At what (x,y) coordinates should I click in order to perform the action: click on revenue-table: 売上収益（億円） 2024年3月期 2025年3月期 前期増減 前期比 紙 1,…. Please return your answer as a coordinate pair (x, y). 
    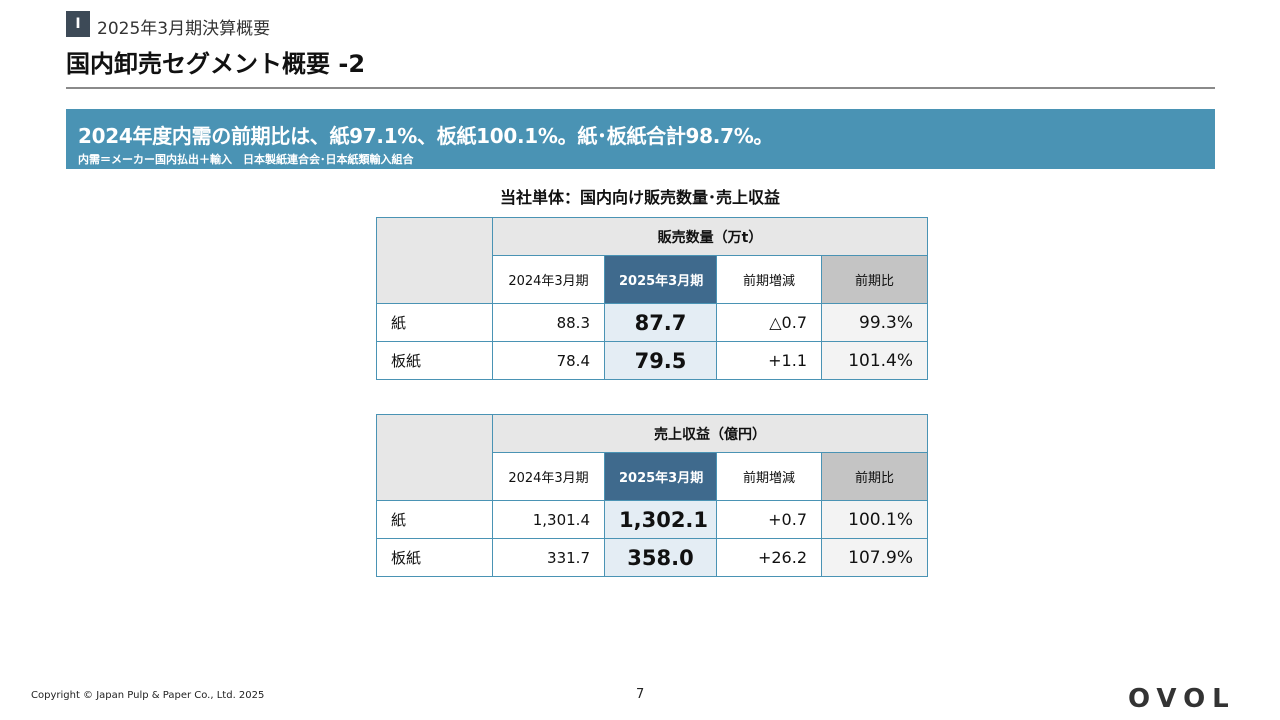
    Looking at the image, I should click on (652, 495).